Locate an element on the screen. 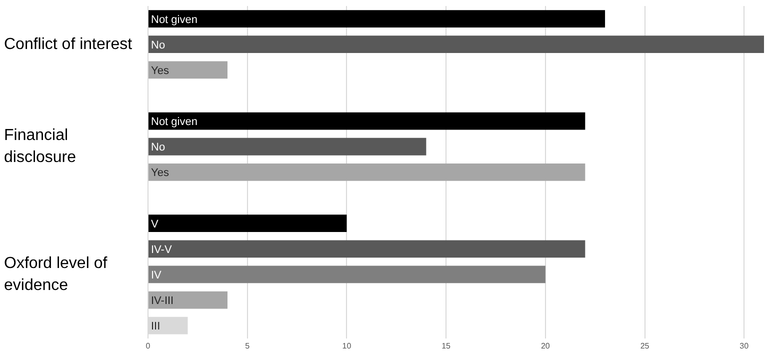  x-tick-label: 10 is located at coordinates (347, 345).